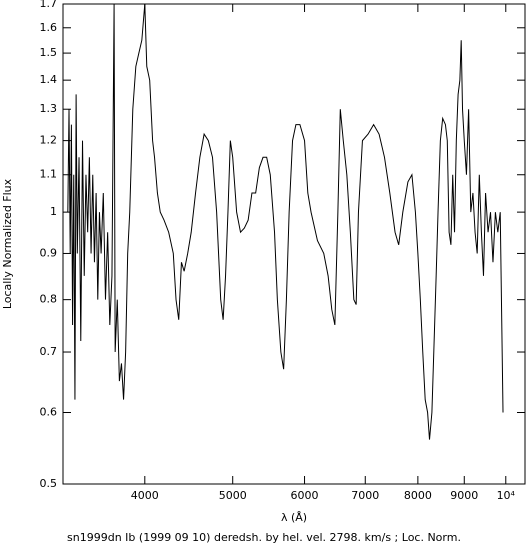 The height and width of the screenshot is (546, 529). I want to click on x-tick-label: 9000, so click(464, 495).